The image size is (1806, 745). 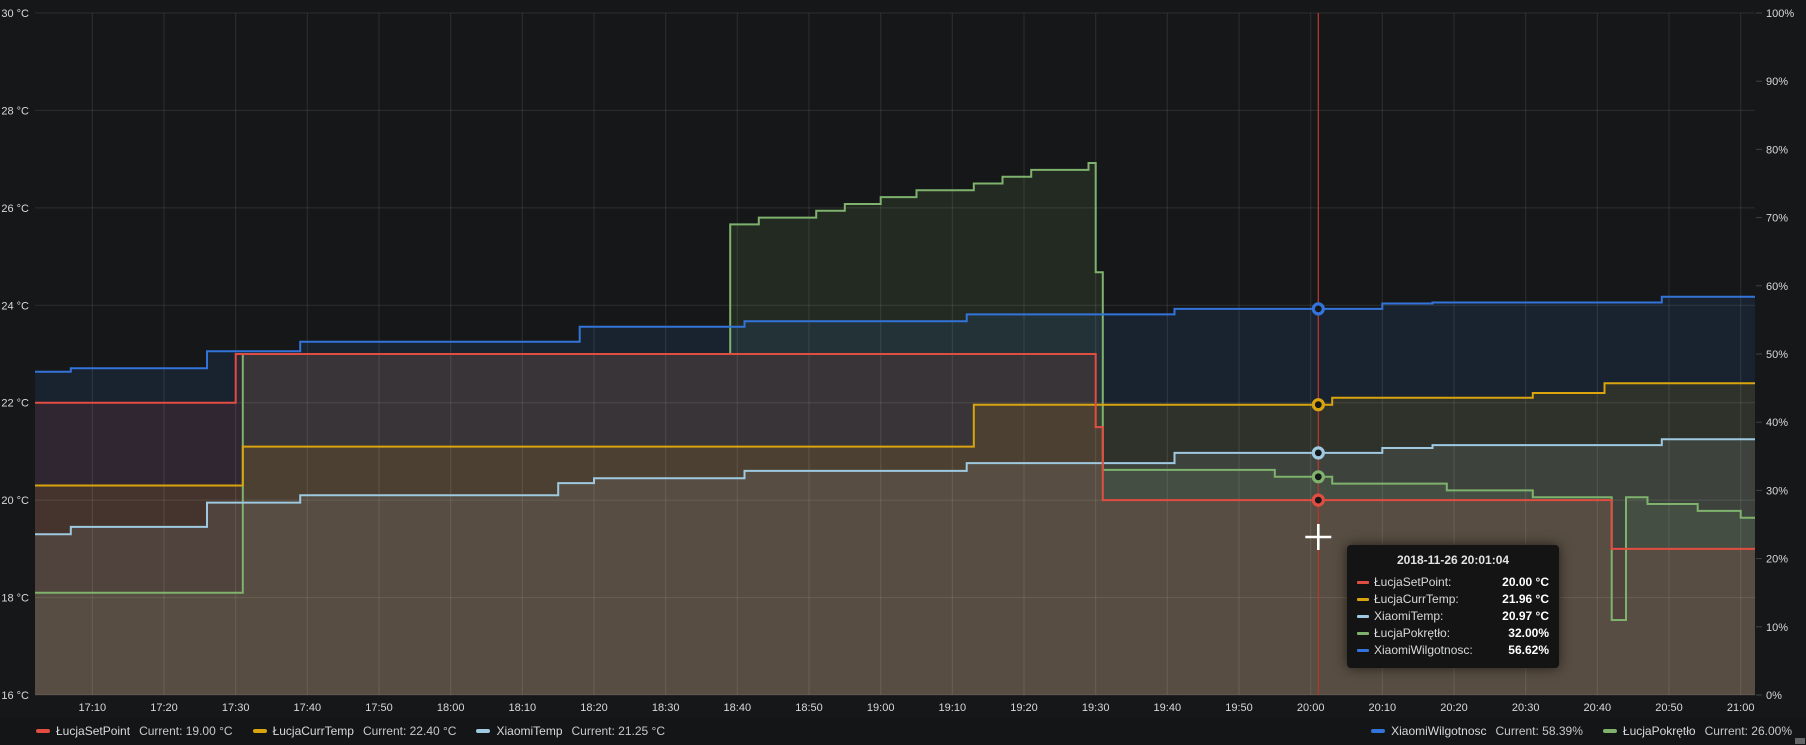 I want to click on x-tick-label: 20:40, so click(x=1598, y=708).